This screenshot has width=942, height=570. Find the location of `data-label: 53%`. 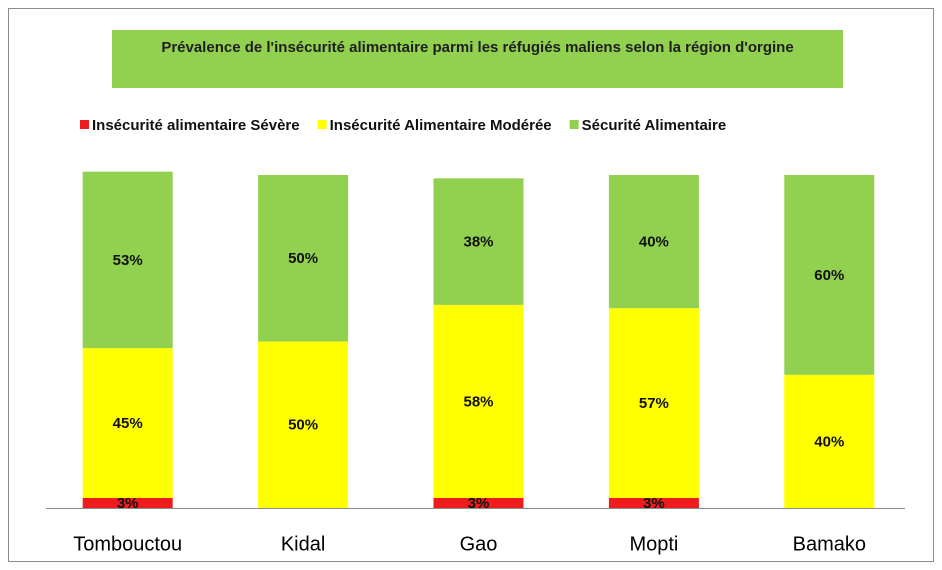

data-label: 53% is located at coordinates (128, 260).